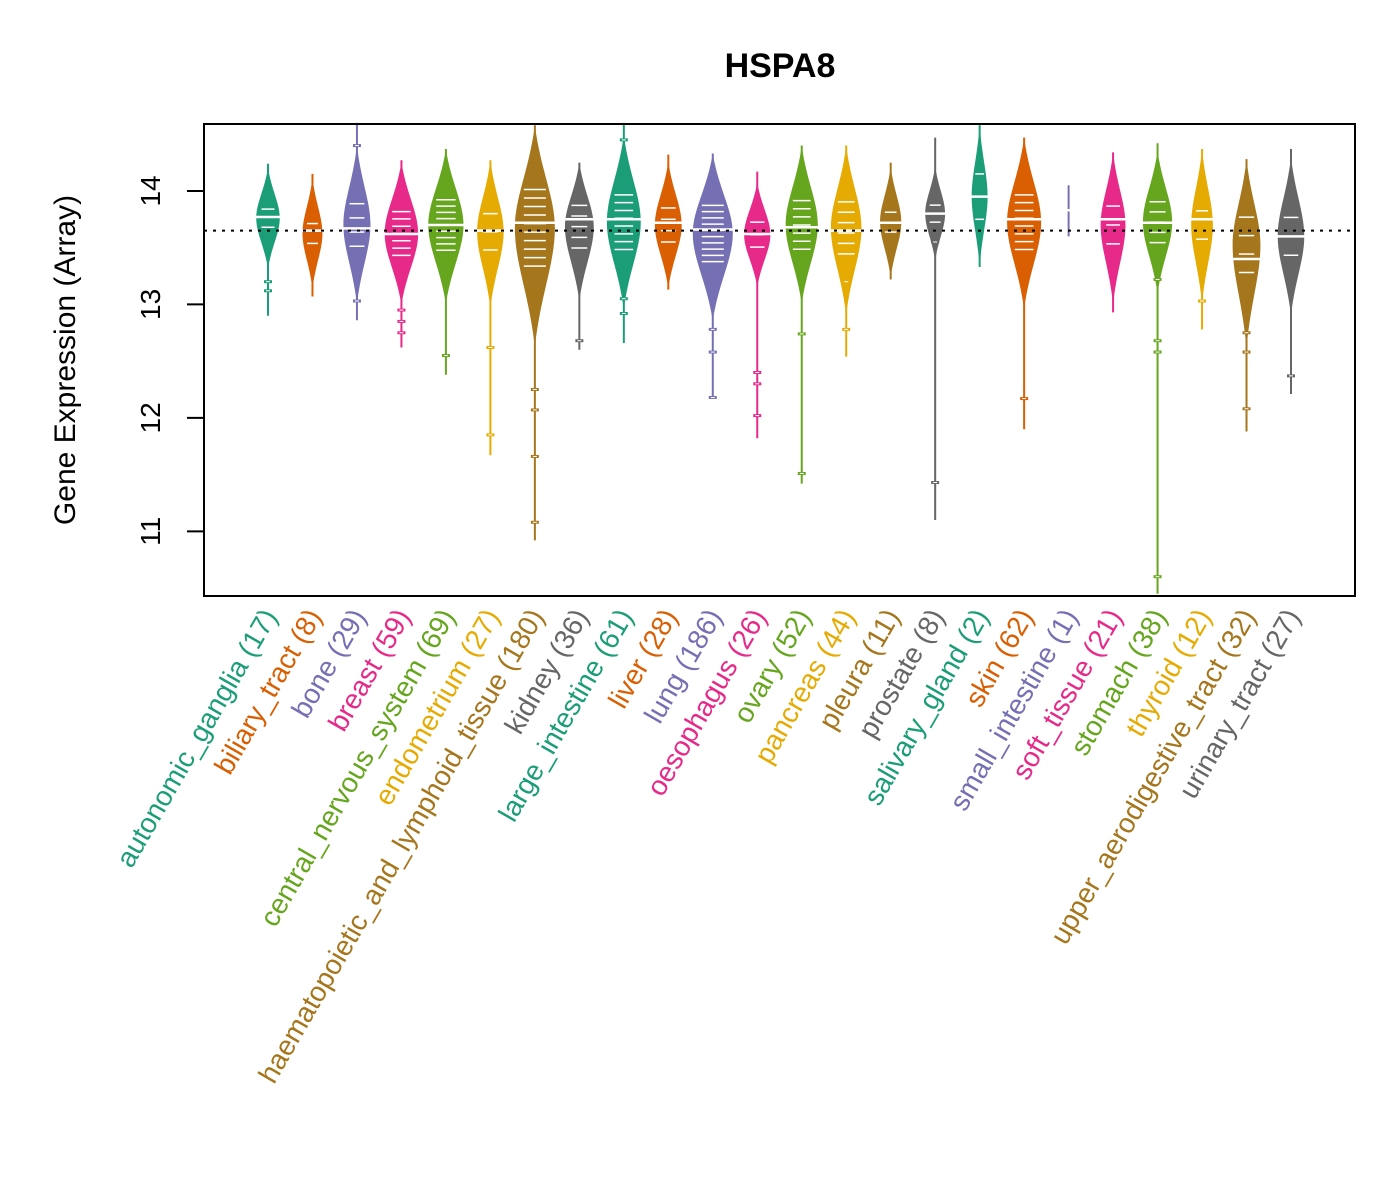 The height and width of the screenshot is (1200, 1400). I want to click on violin-pancreas, so click(846, 251).